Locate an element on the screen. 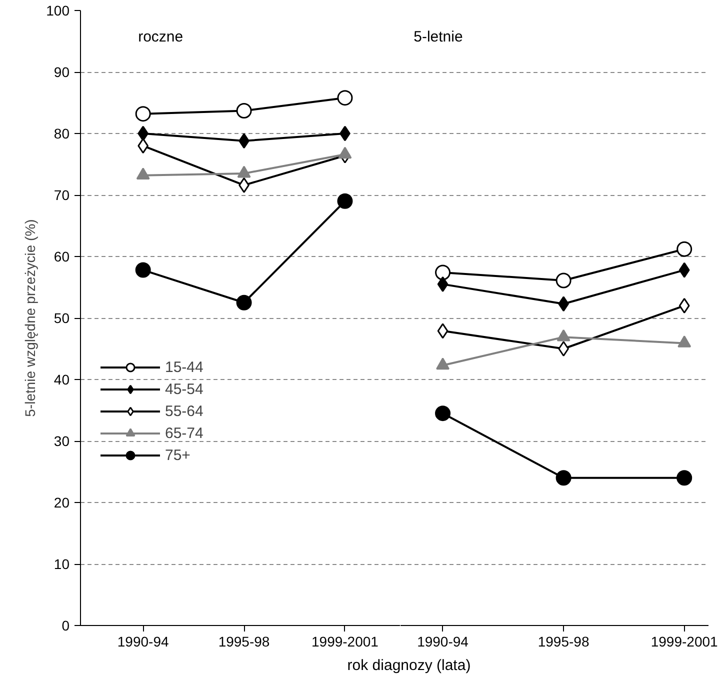  legend-label: 75+ is located at coordinates (177, 455).